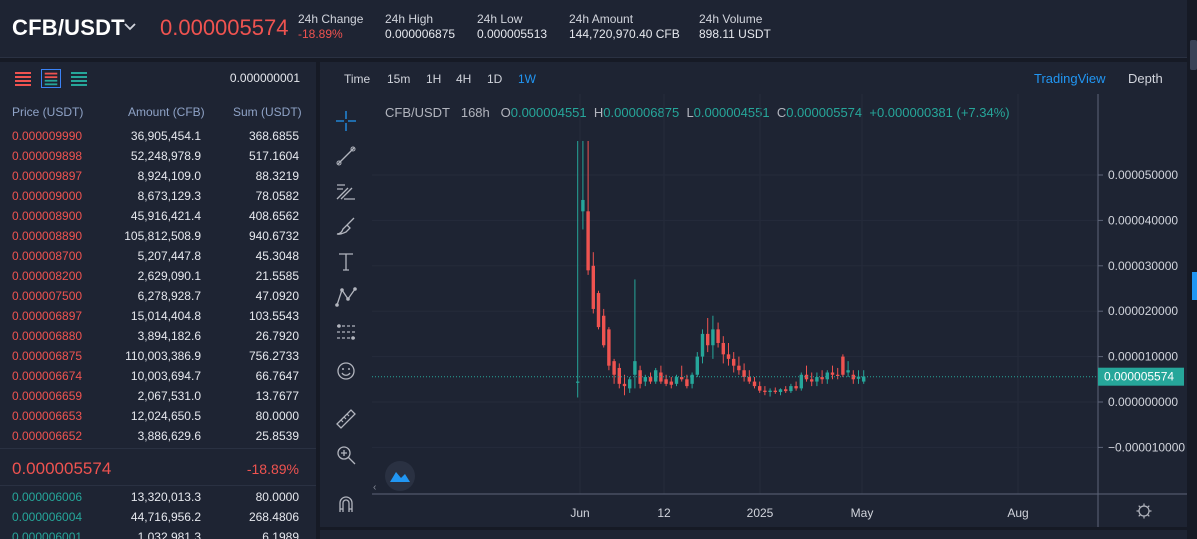  What do you see at coordinates (224, 27) in the screenshot?
I see `last-price: 0.000005574` at bounding box center [224, 27].